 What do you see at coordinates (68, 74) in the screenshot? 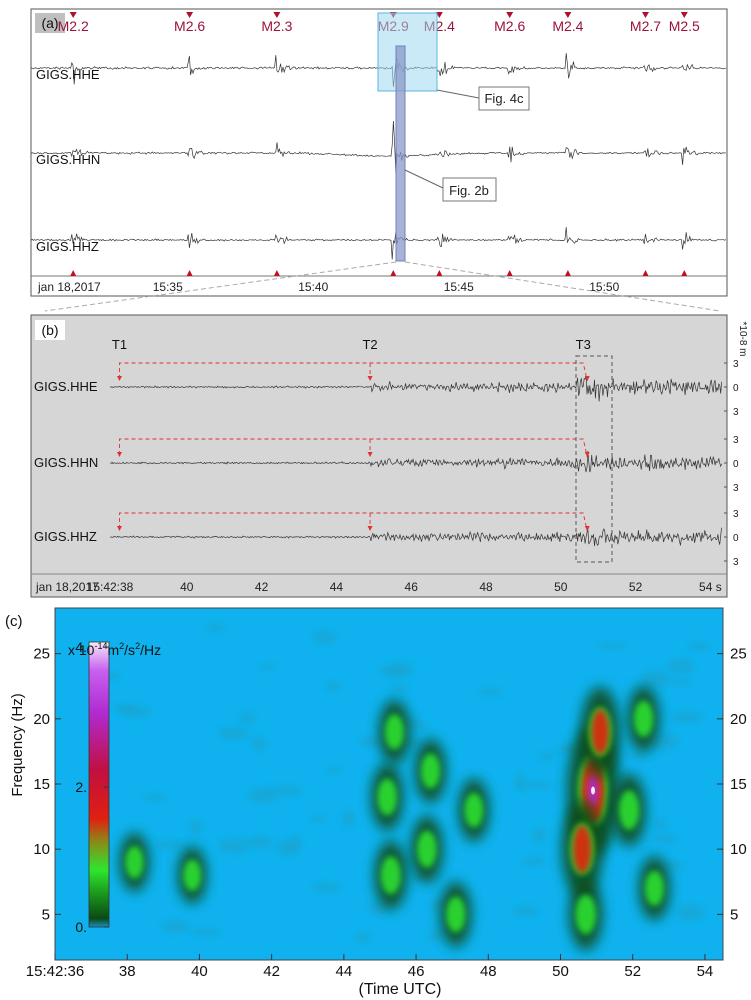
I see `channel-label: GIGS.HHE` at bounding box center [68, 74].